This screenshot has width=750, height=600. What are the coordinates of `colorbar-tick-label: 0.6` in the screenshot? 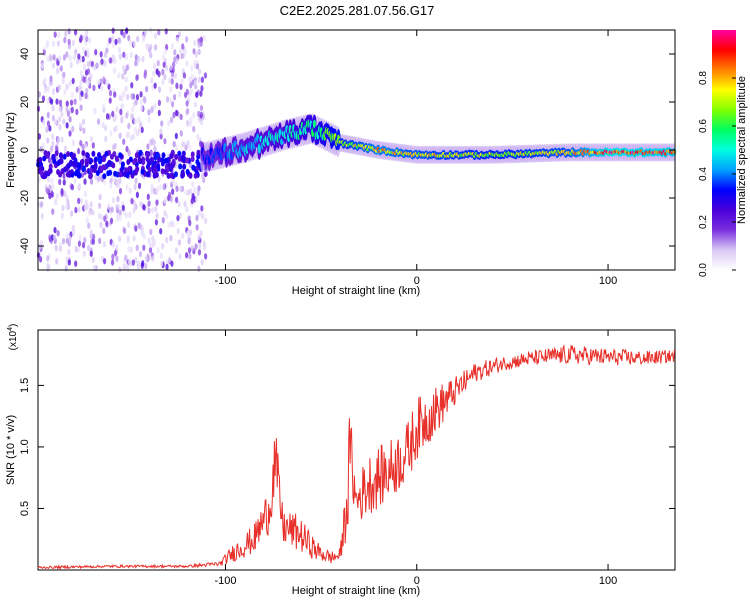 It's located at (703, 126).